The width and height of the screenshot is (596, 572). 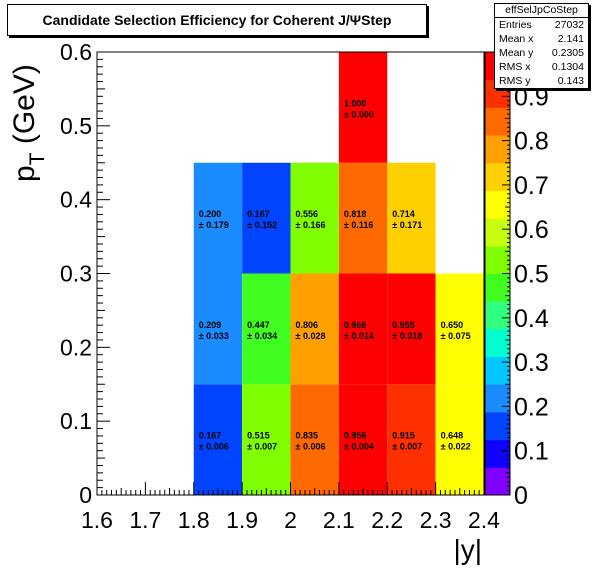 I want to click on stats-row-mean-y: Mean y 0.2305, so click(x=541, y=53).